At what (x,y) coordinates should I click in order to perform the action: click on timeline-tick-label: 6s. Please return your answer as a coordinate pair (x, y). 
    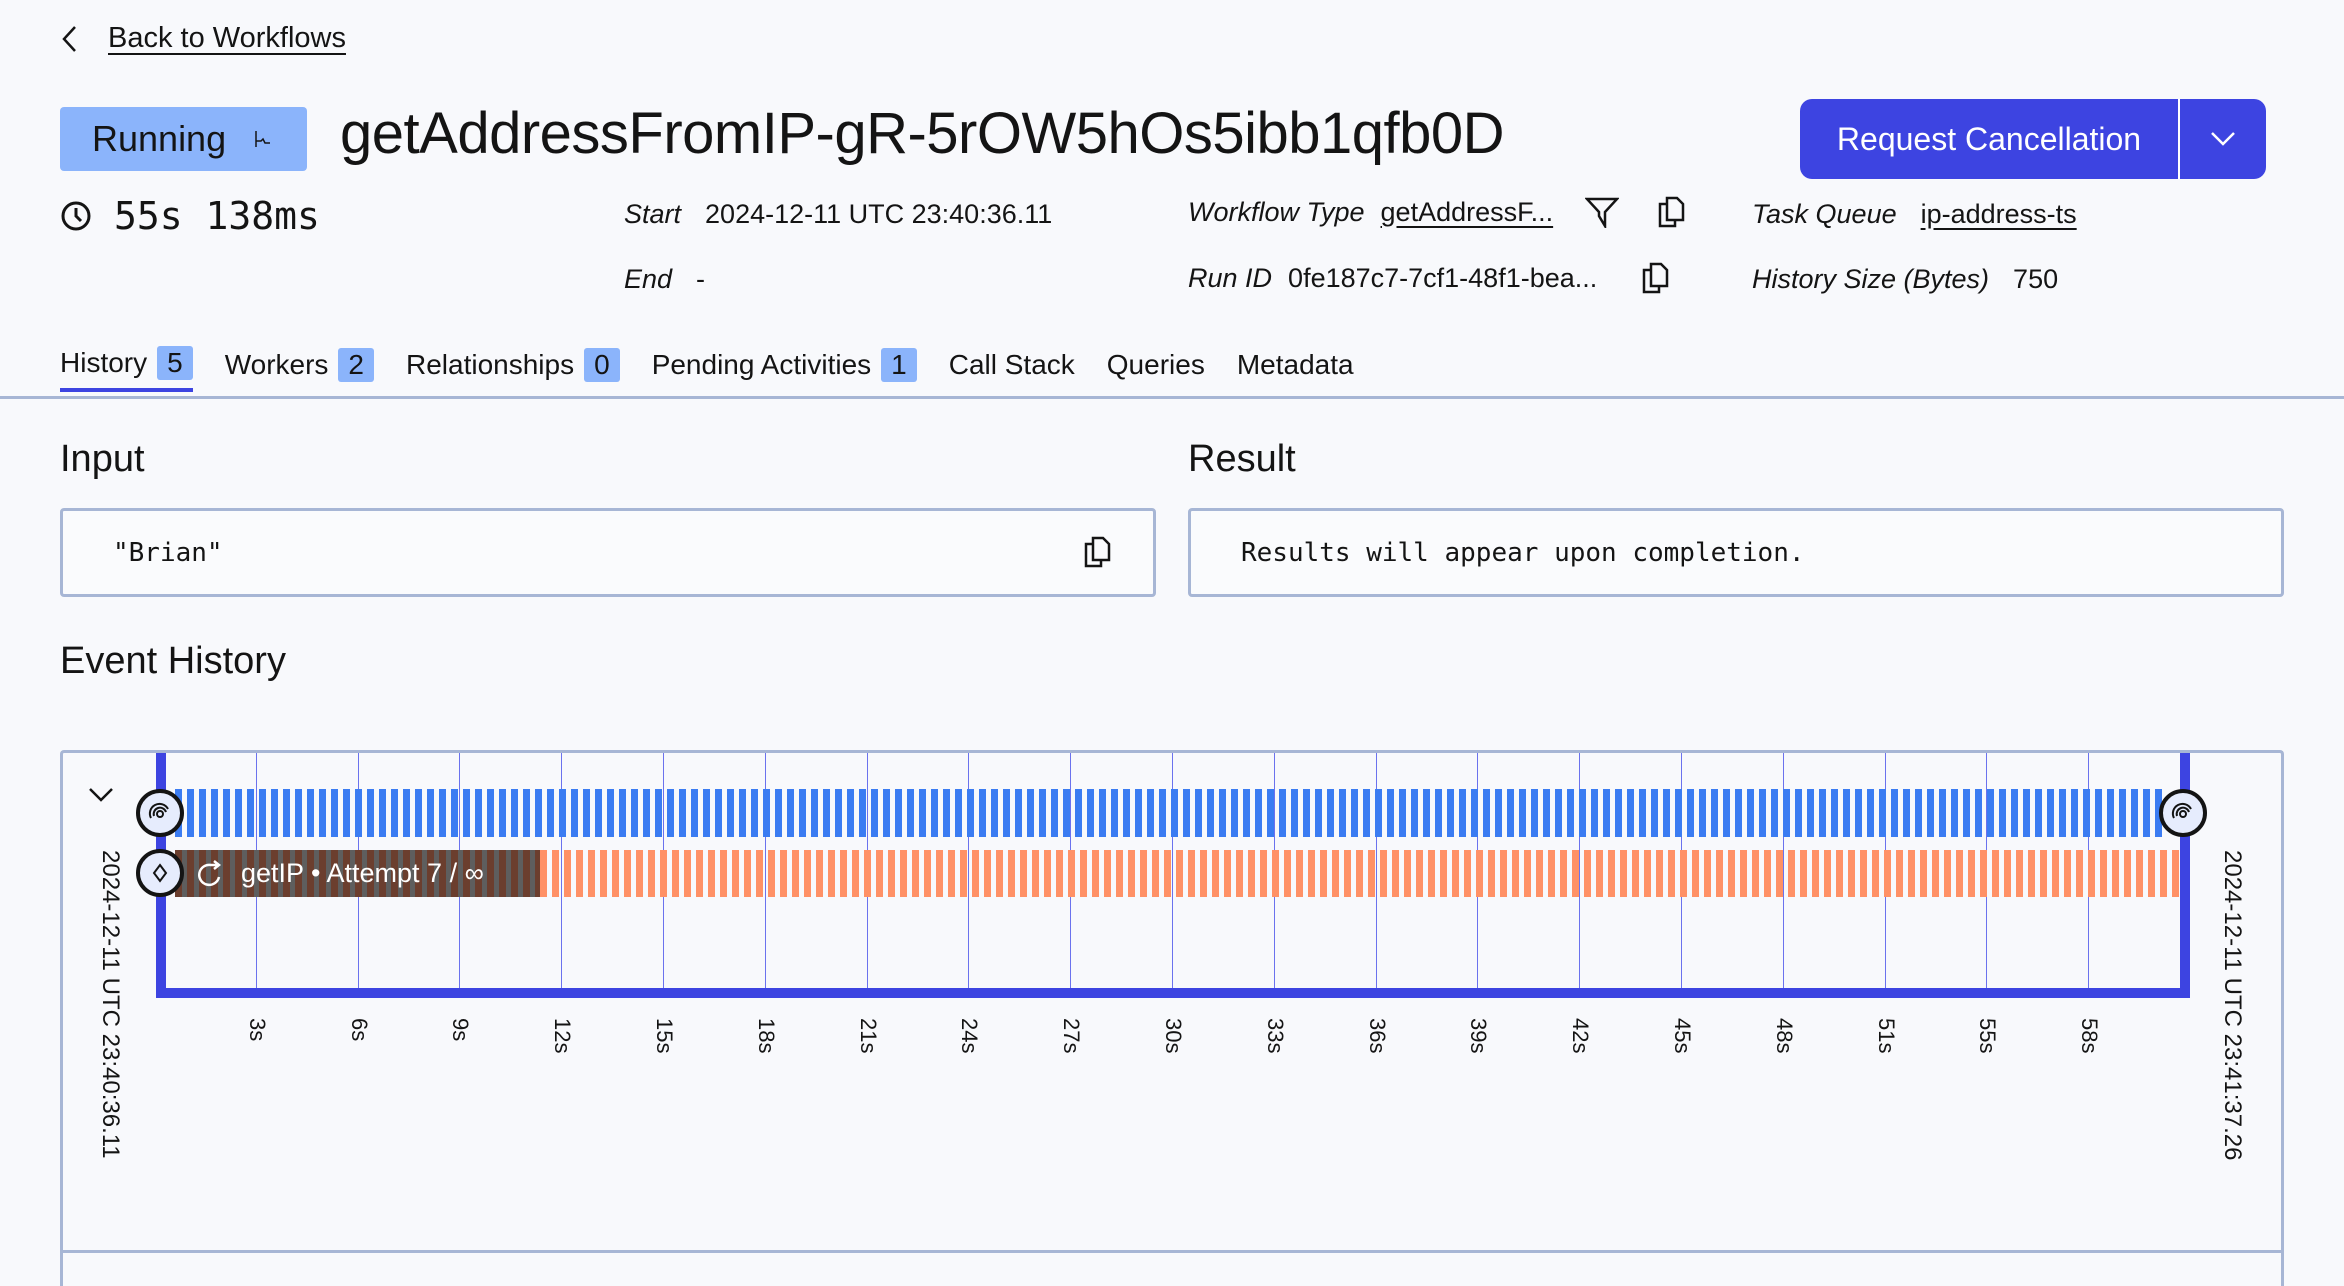
    Looking at the image, I should click on (359, 1030).